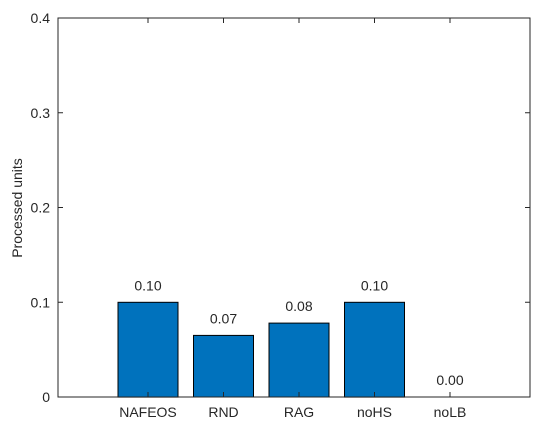  I want to click on data-label-nafeos: 0.10, so click(147, 285).